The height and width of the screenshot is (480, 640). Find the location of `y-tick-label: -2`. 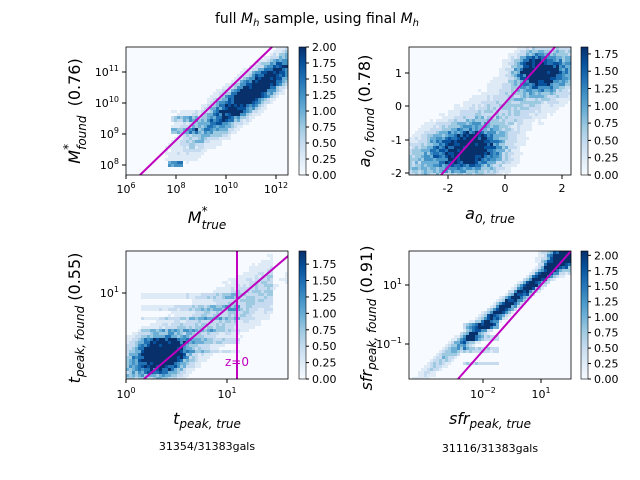

y-tick-label: -2 is located at coordinates (396, 173).